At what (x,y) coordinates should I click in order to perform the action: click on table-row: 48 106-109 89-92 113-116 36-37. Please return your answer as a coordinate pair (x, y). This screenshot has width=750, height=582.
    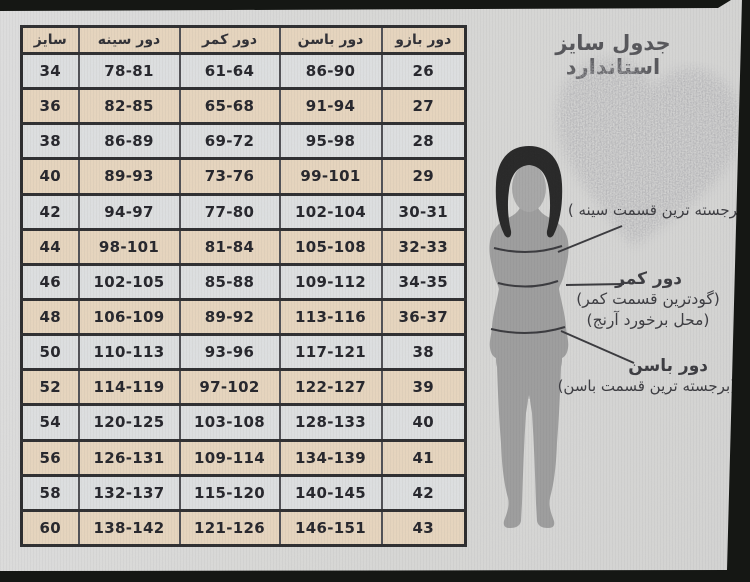
    Looking at the image, I should click on (243, 317).